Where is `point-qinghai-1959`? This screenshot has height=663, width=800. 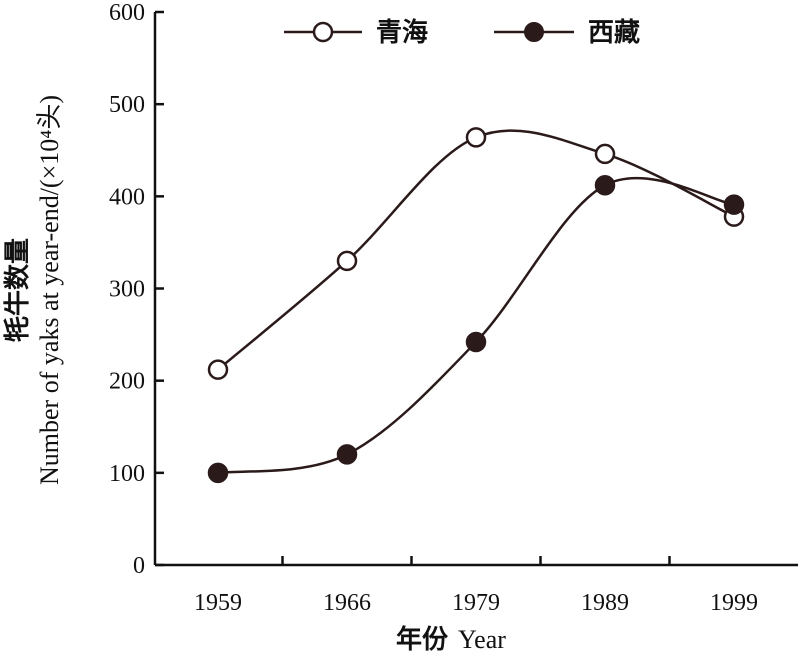 point-qinghai-1959 is located at coordinates (218, 369).